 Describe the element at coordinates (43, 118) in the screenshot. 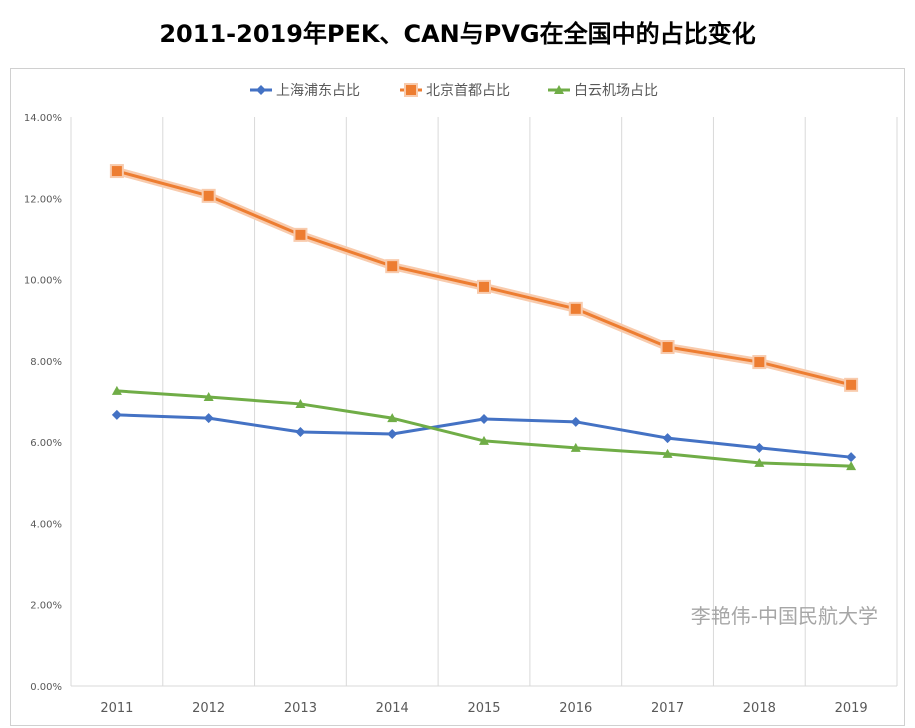

I see `y-tick-label: 14.00%` at that location.